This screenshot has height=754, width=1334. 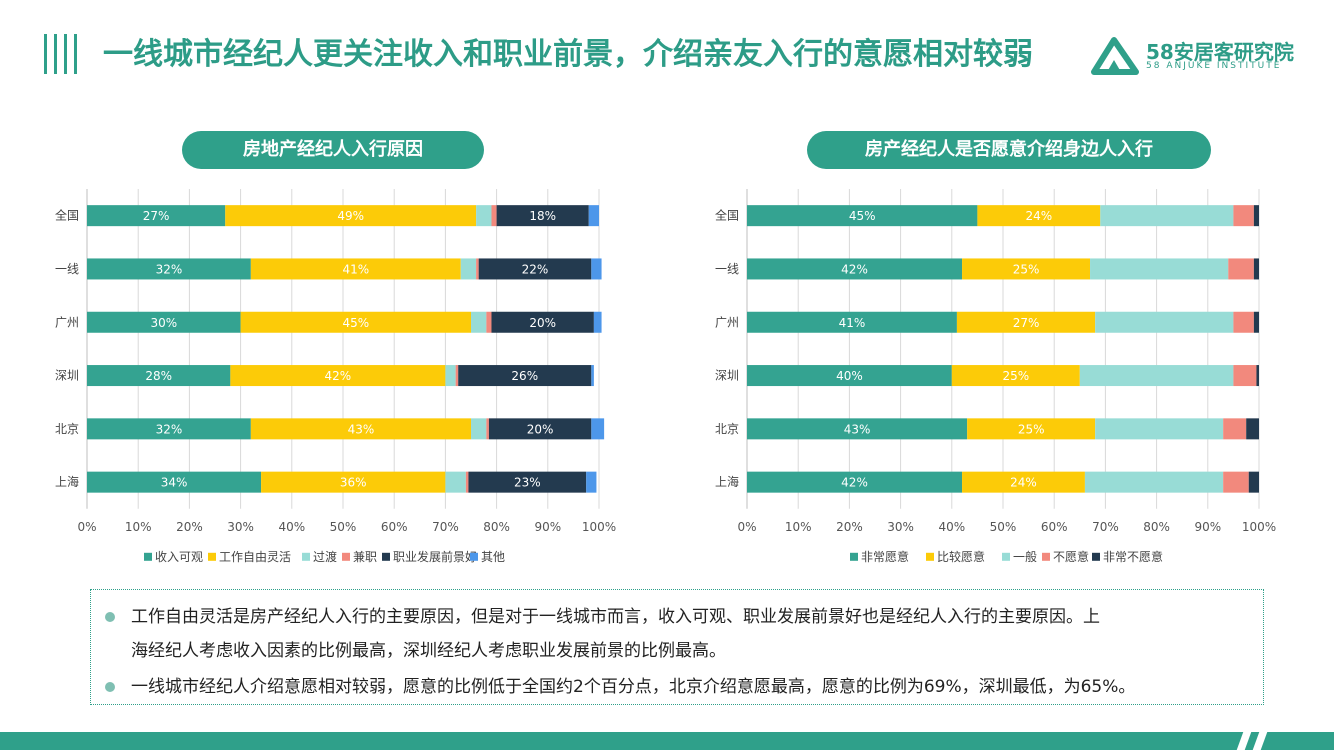 I want to click on category-label: 上海, so click(x=727, y=481).